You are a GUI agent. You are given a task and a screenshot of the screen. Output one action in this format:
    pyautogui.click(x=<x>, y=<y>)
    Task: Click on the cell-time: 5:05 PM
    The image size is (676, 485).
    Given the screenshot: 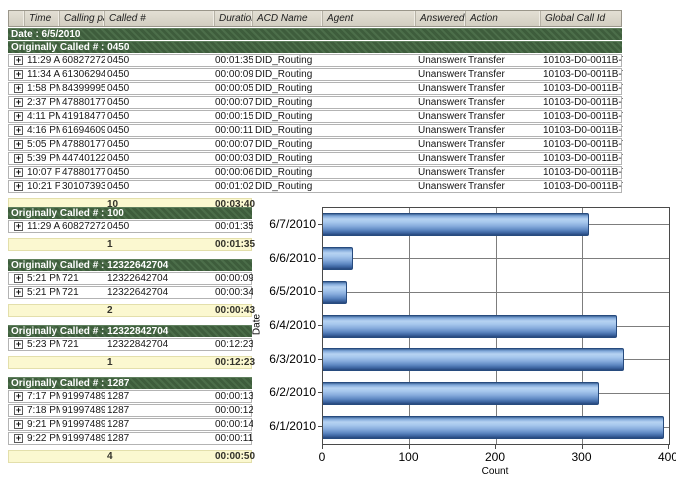 What is the action you would take?
    pyautogui.click(x=43, y=144)
    